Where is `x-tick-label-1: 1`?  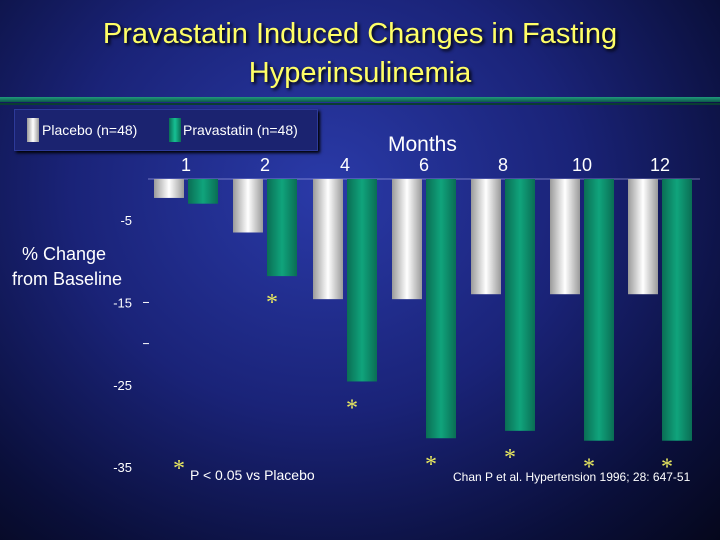 x-tick-label-1: 1 is located at coordinates (186, 165).